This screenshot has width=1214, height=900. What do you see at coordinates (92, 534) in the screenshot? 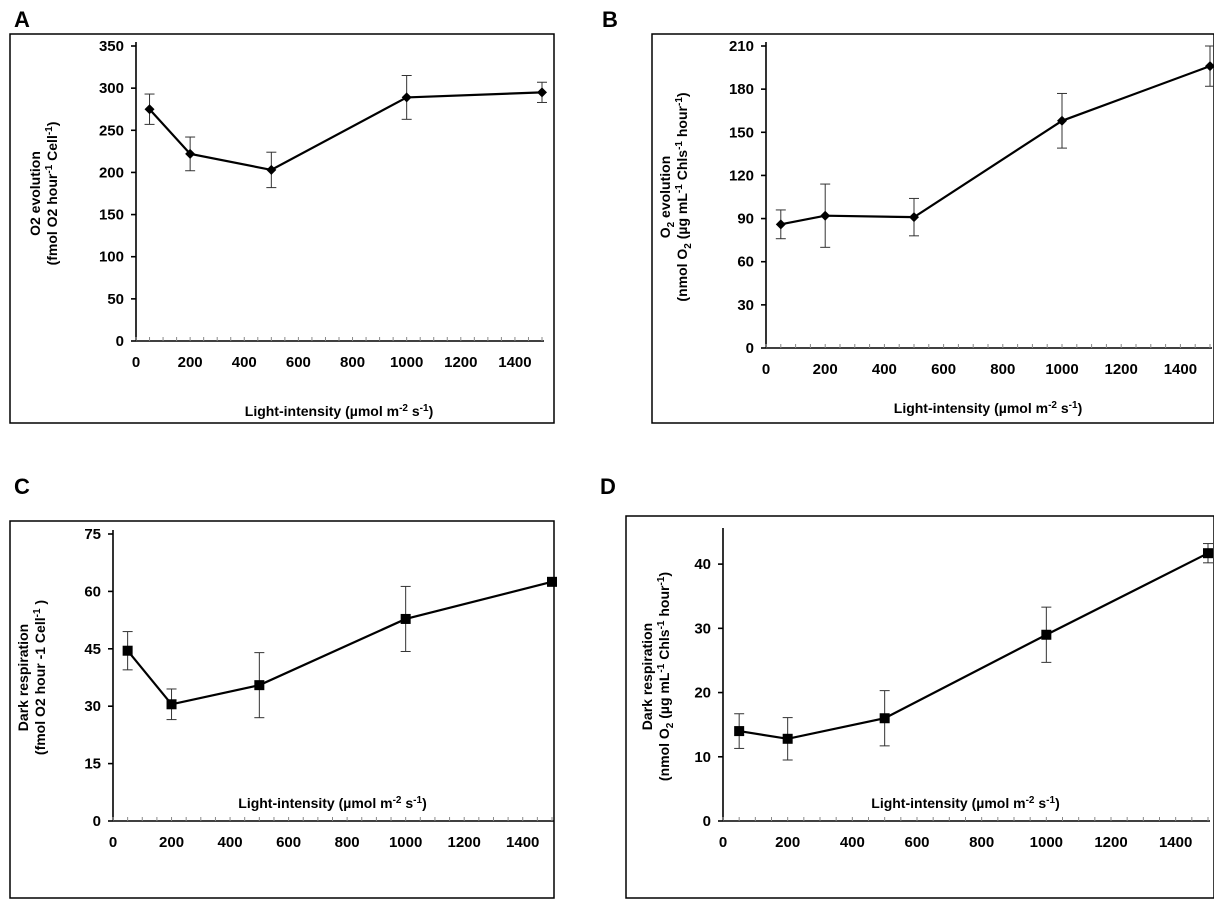
I see `y-tick-label: 75` at bounding box center [92, 534].